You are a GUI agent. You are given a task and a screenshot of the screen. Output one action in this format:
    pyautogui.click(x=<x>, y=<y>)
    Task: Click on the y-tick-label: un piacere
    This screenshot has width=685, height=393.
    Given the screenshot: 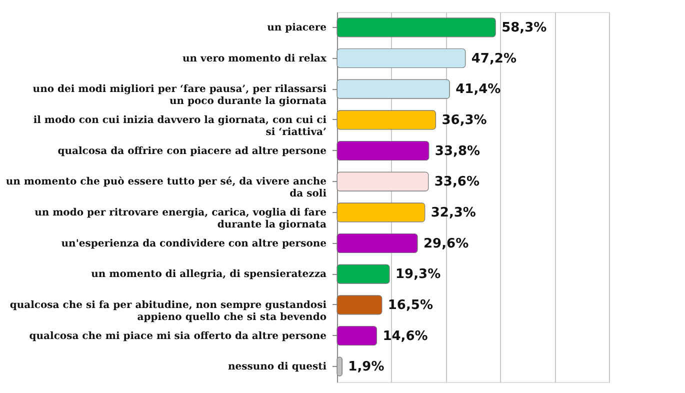 What is the action you would take?
    pyautogui.click(x=296, y=28)
    